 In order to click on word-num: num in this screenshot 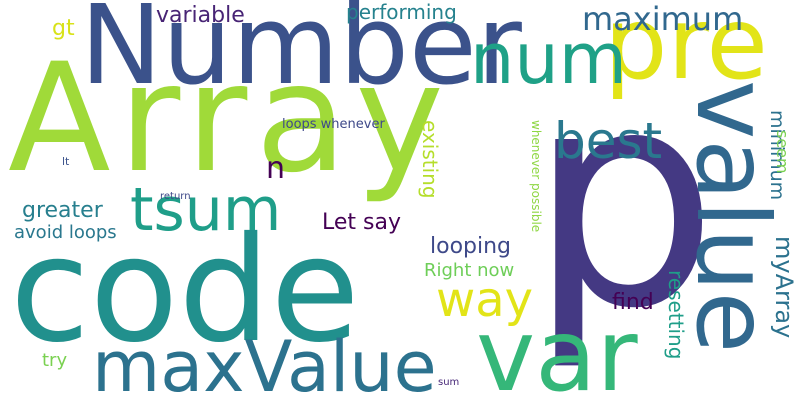, I will do `click(548, 59)`.